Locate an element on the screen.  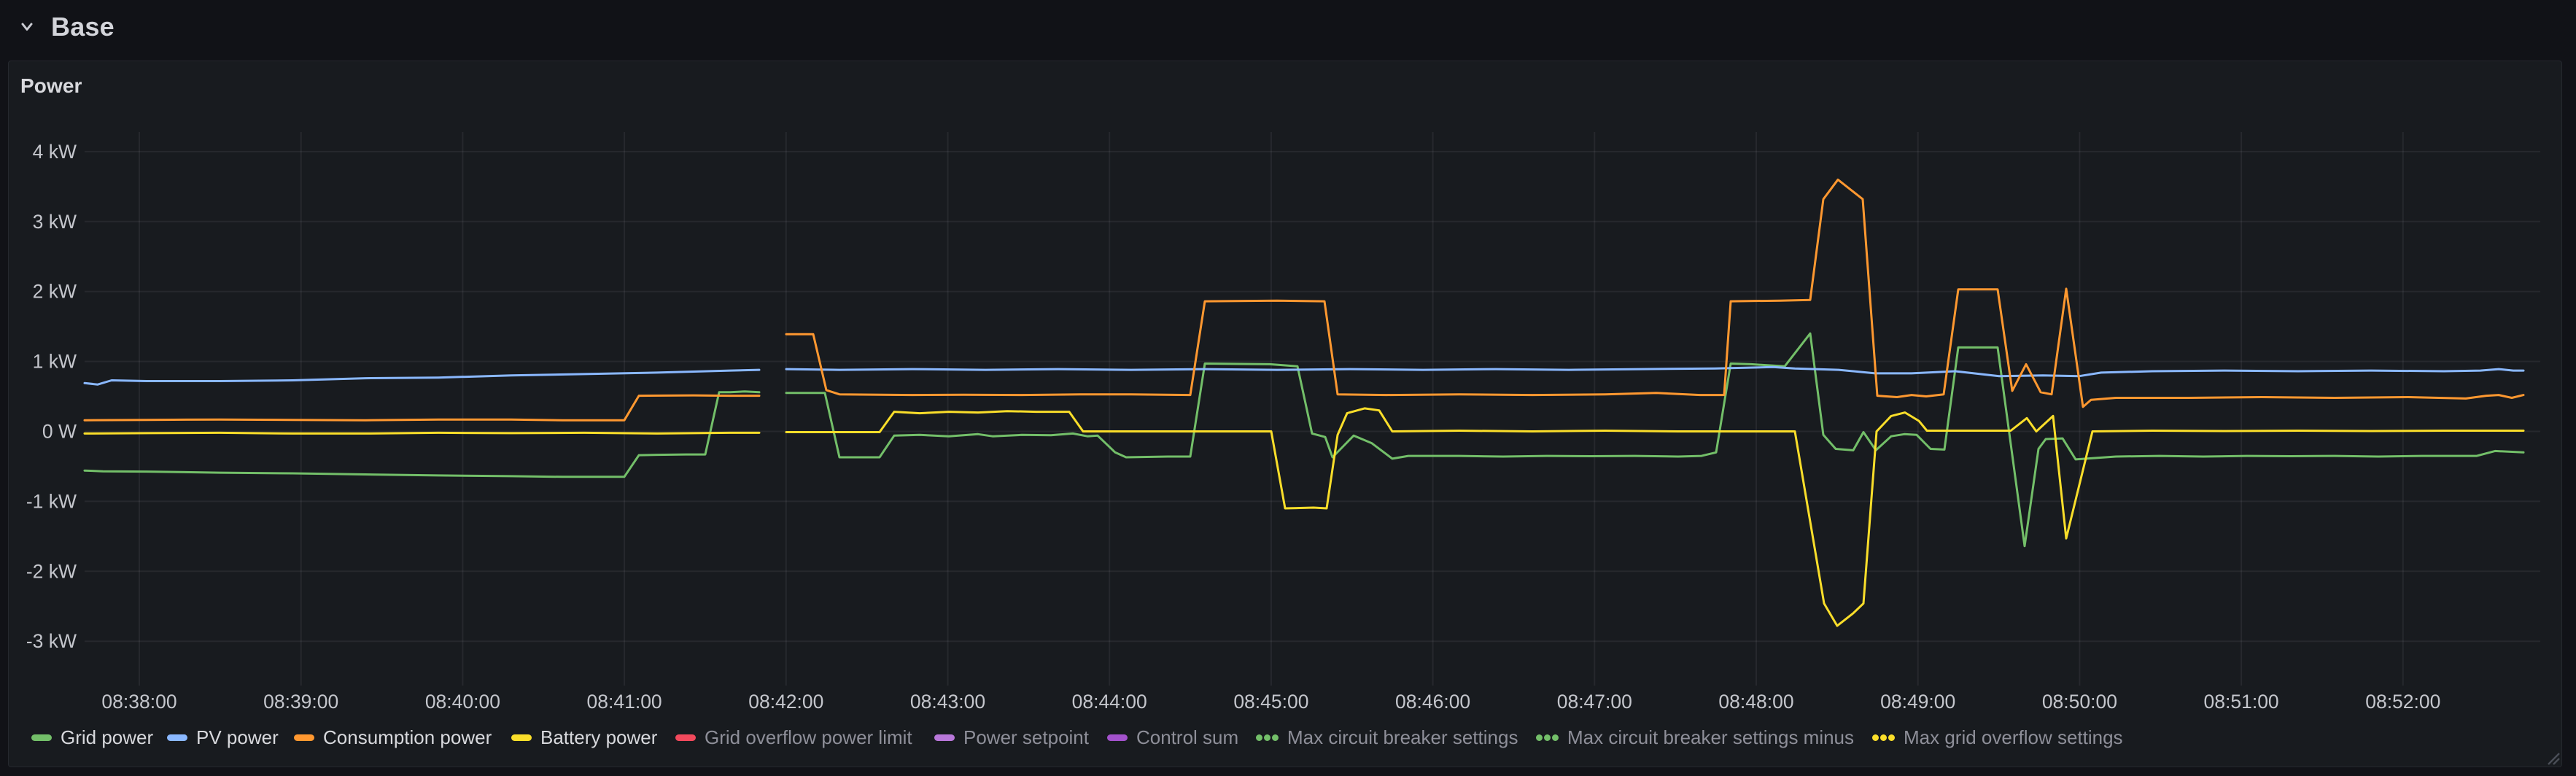
svg-text: 08:46:00 is located at coordinates (1433, 702).